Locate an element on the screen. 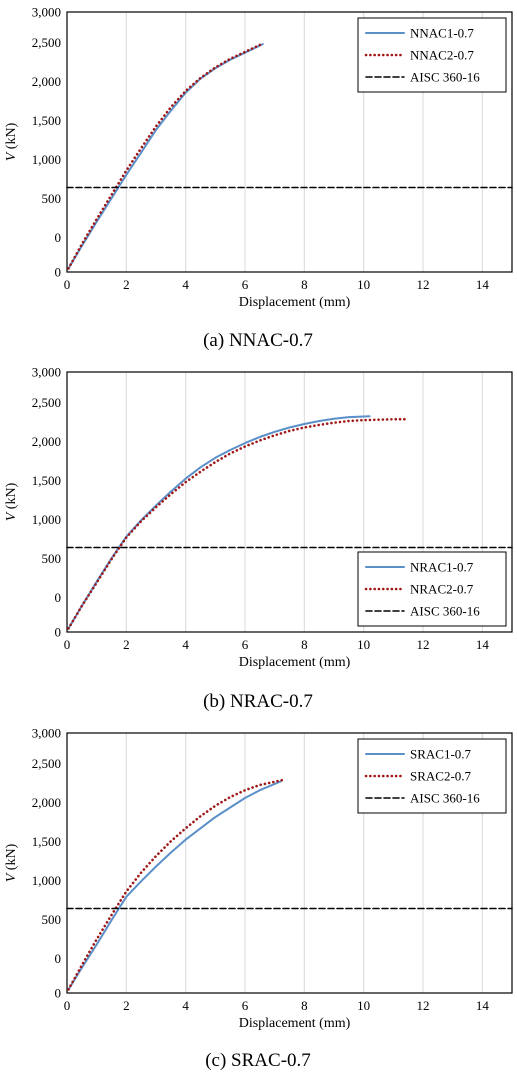 The height and width of the screenshot is (1074, 517). legend-entry: NNAC2-0.7 is located at coordinates (442, 55).